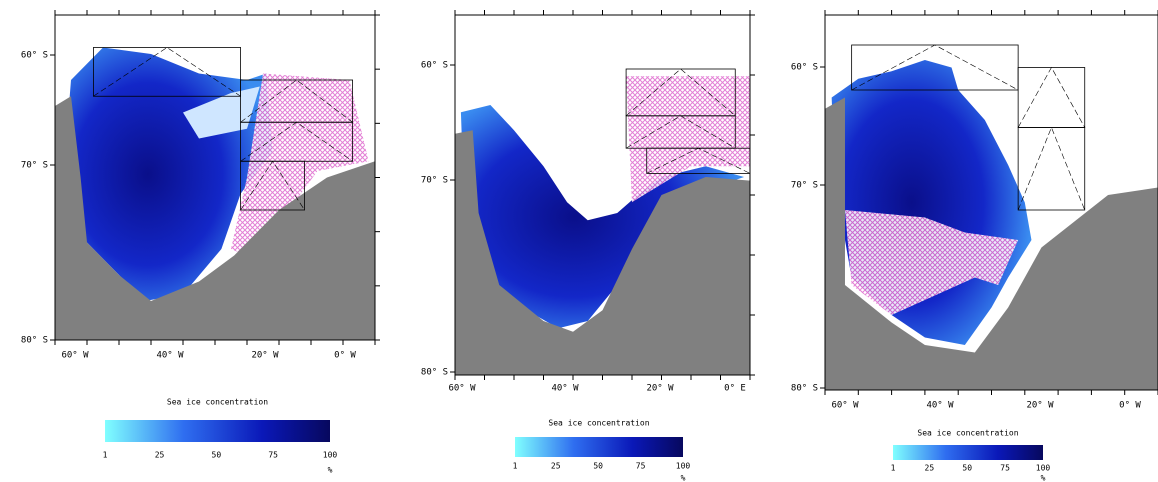 This screenshot has width=1158, height=482. I want to click on sea-ice, so click(602, 217).